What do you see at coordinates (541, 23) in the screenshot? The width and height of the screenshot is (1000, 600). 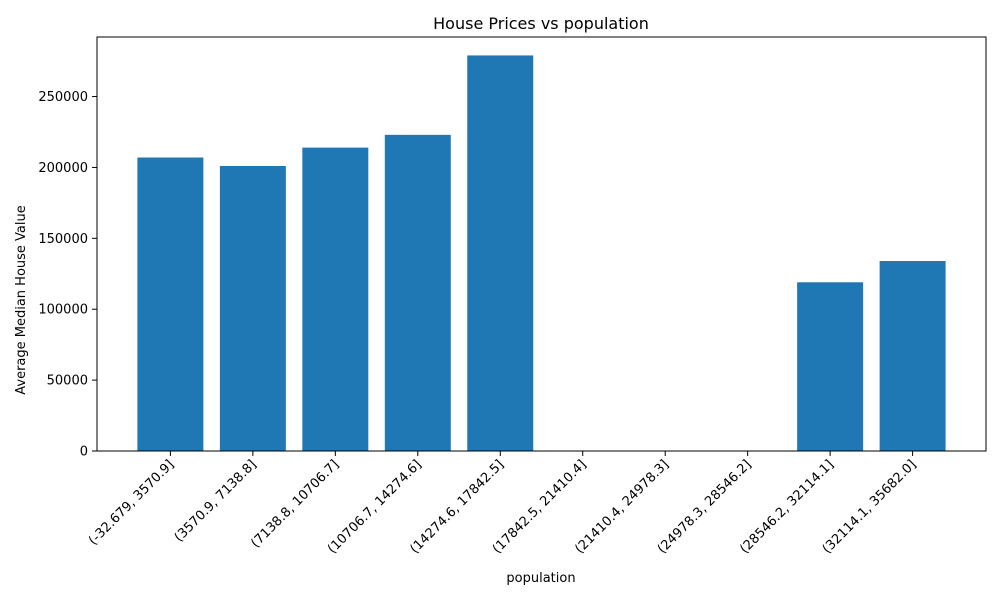 I see `chart-title: House Prices vs population` at bounding box center [541, 23].